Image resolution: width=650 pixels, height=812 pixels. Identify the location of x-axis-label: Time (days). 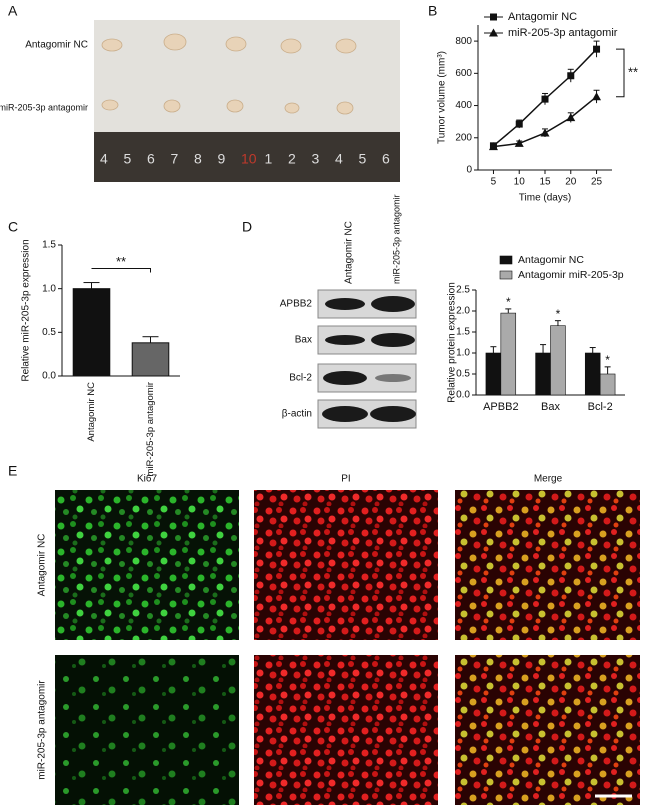
(545, 198).